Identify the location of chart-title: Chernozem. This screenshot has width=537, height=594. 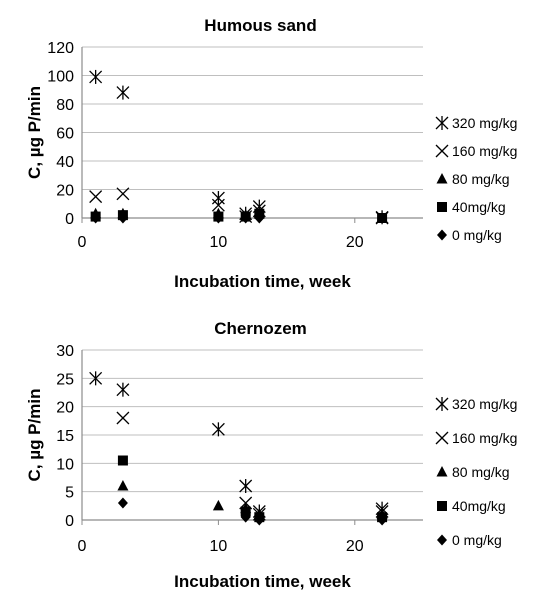
(260, 328).